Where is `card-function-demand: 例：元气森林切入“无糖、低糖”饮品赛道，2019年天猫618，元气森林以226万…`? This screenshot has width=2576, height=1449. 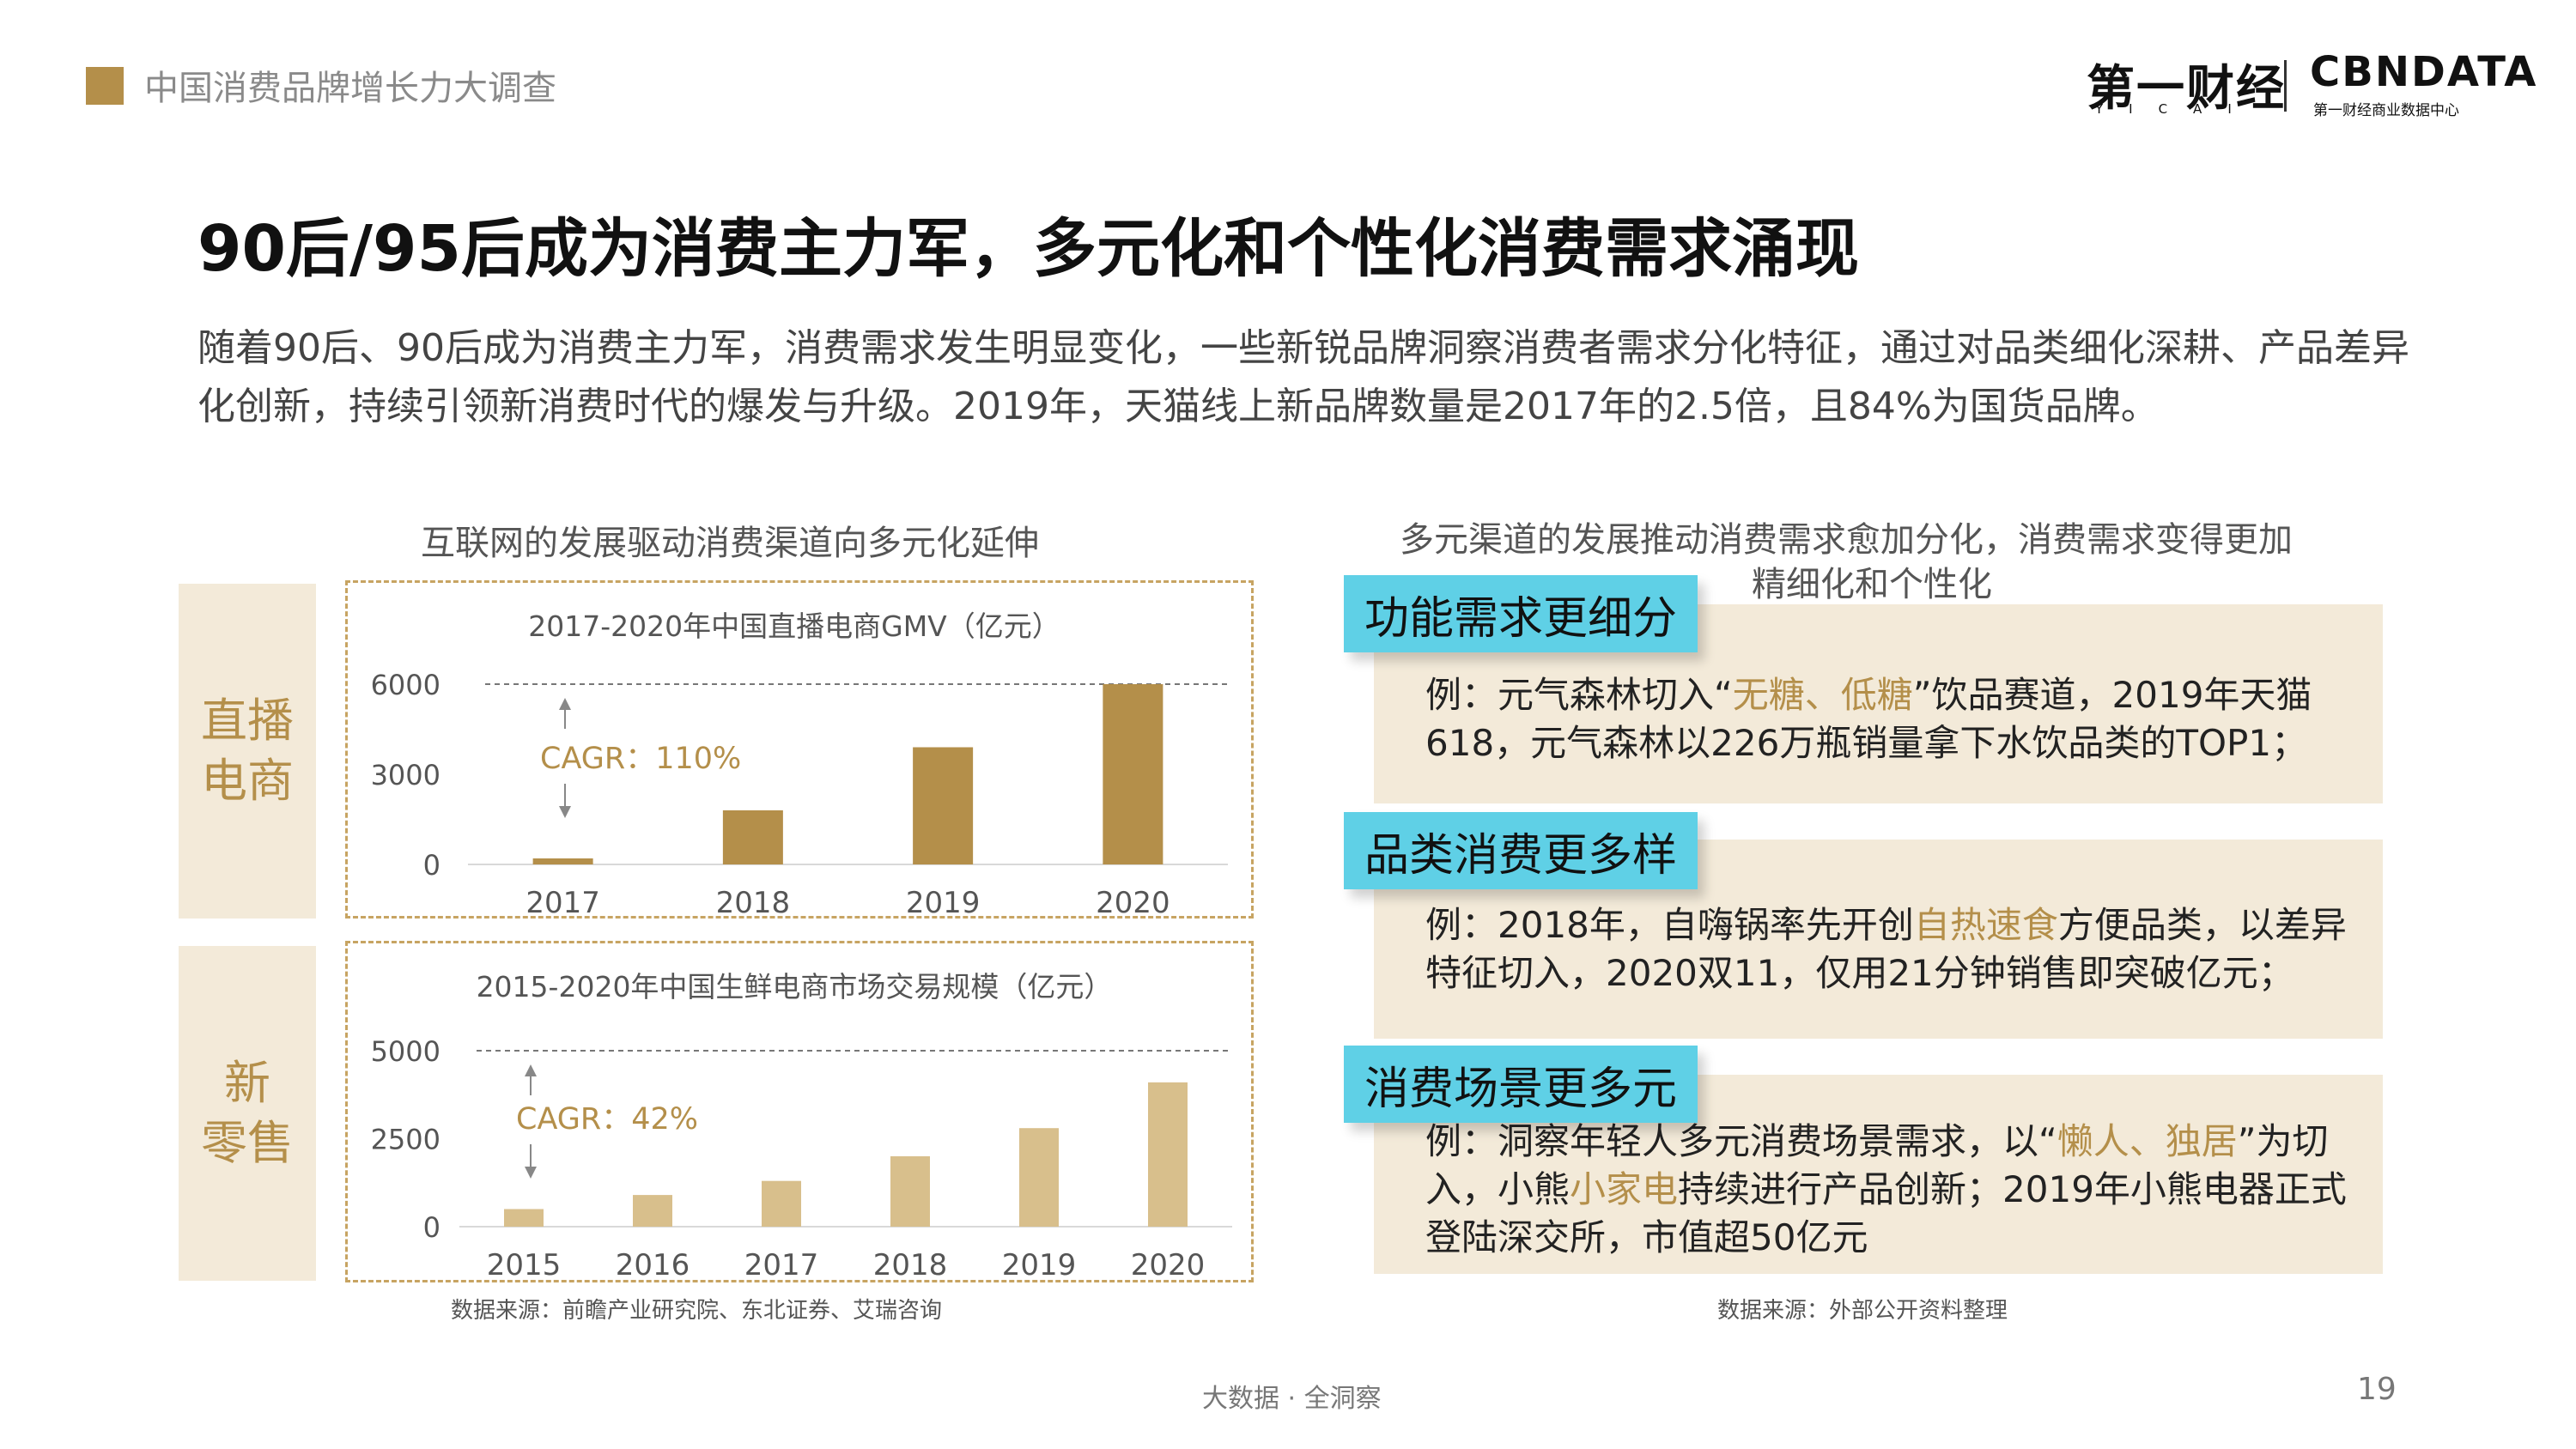 card-function-demand: 例：元气森林切入“无糖、低糖”饮品赛道，2019年天猫618，元气森林以226万… is located at coordinates (1879, 703).